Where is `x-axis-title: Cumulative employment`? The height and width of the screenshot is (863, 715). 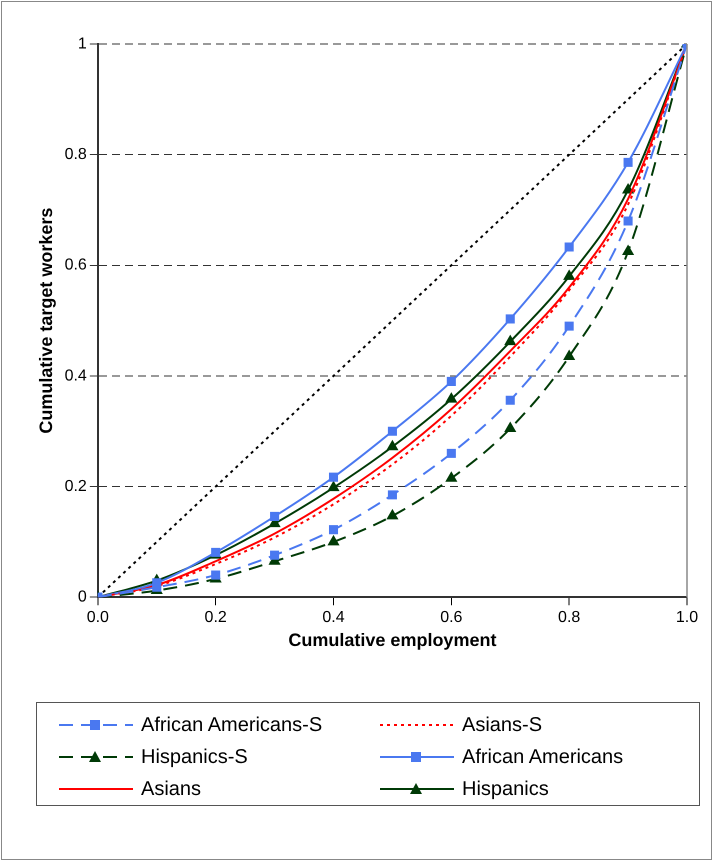 x-axis-title: Cumulative employment is located at coordinates (392, 640).